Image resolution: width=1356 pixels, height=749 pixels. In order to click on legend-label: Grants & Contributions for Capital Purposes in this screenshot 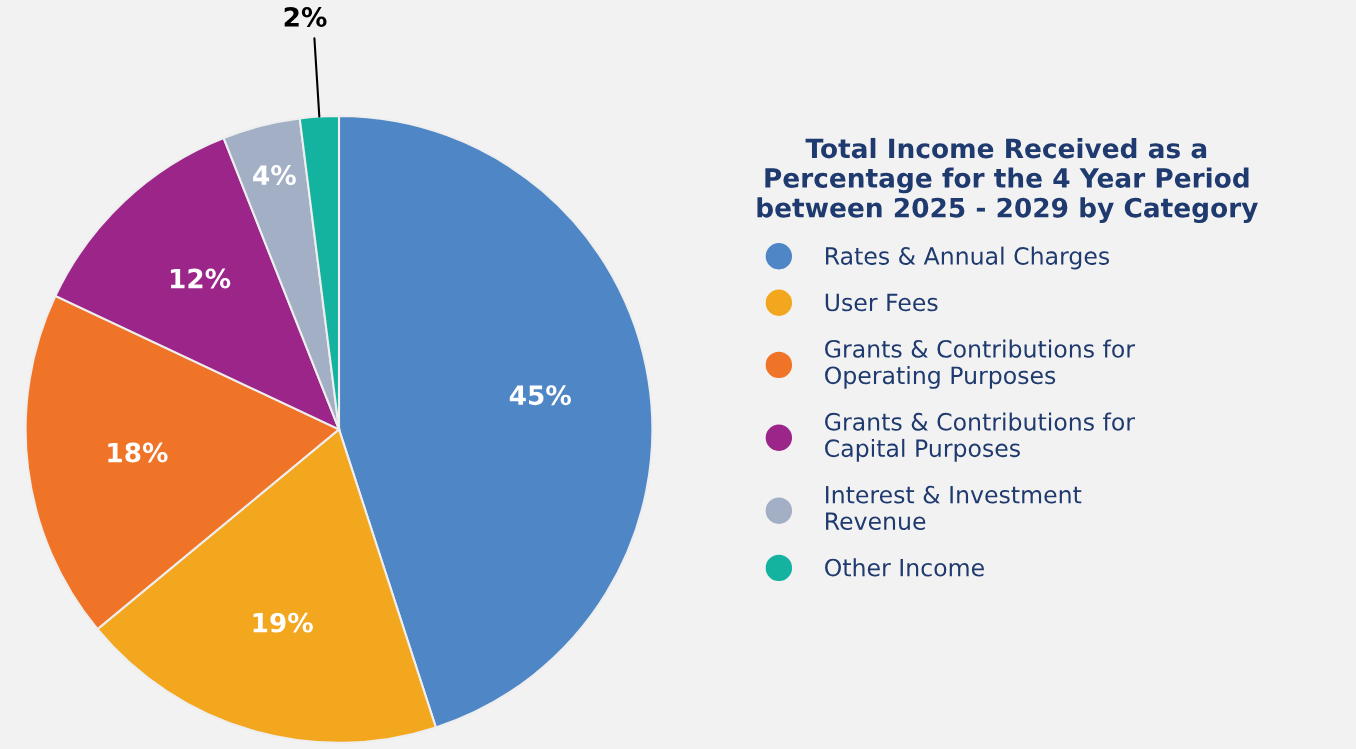, I will do `click(980, 437)`.